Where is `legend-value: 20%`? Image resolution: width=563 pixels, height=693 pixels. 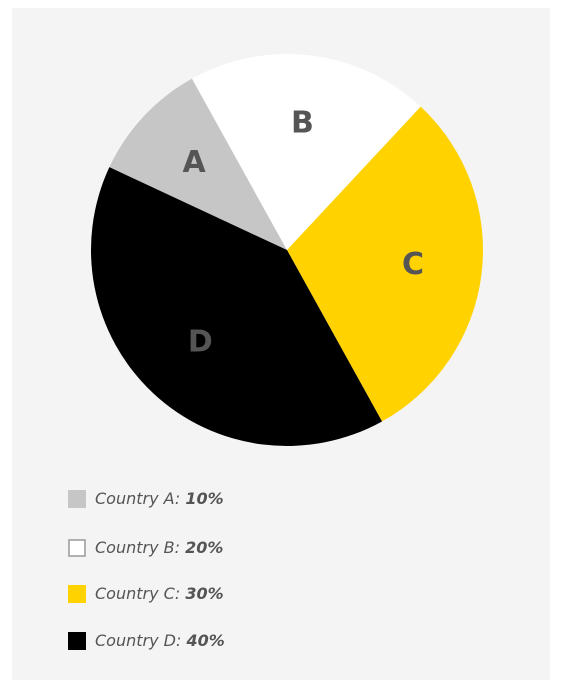
legend-value: 20% is located at coordinates (204, 547).